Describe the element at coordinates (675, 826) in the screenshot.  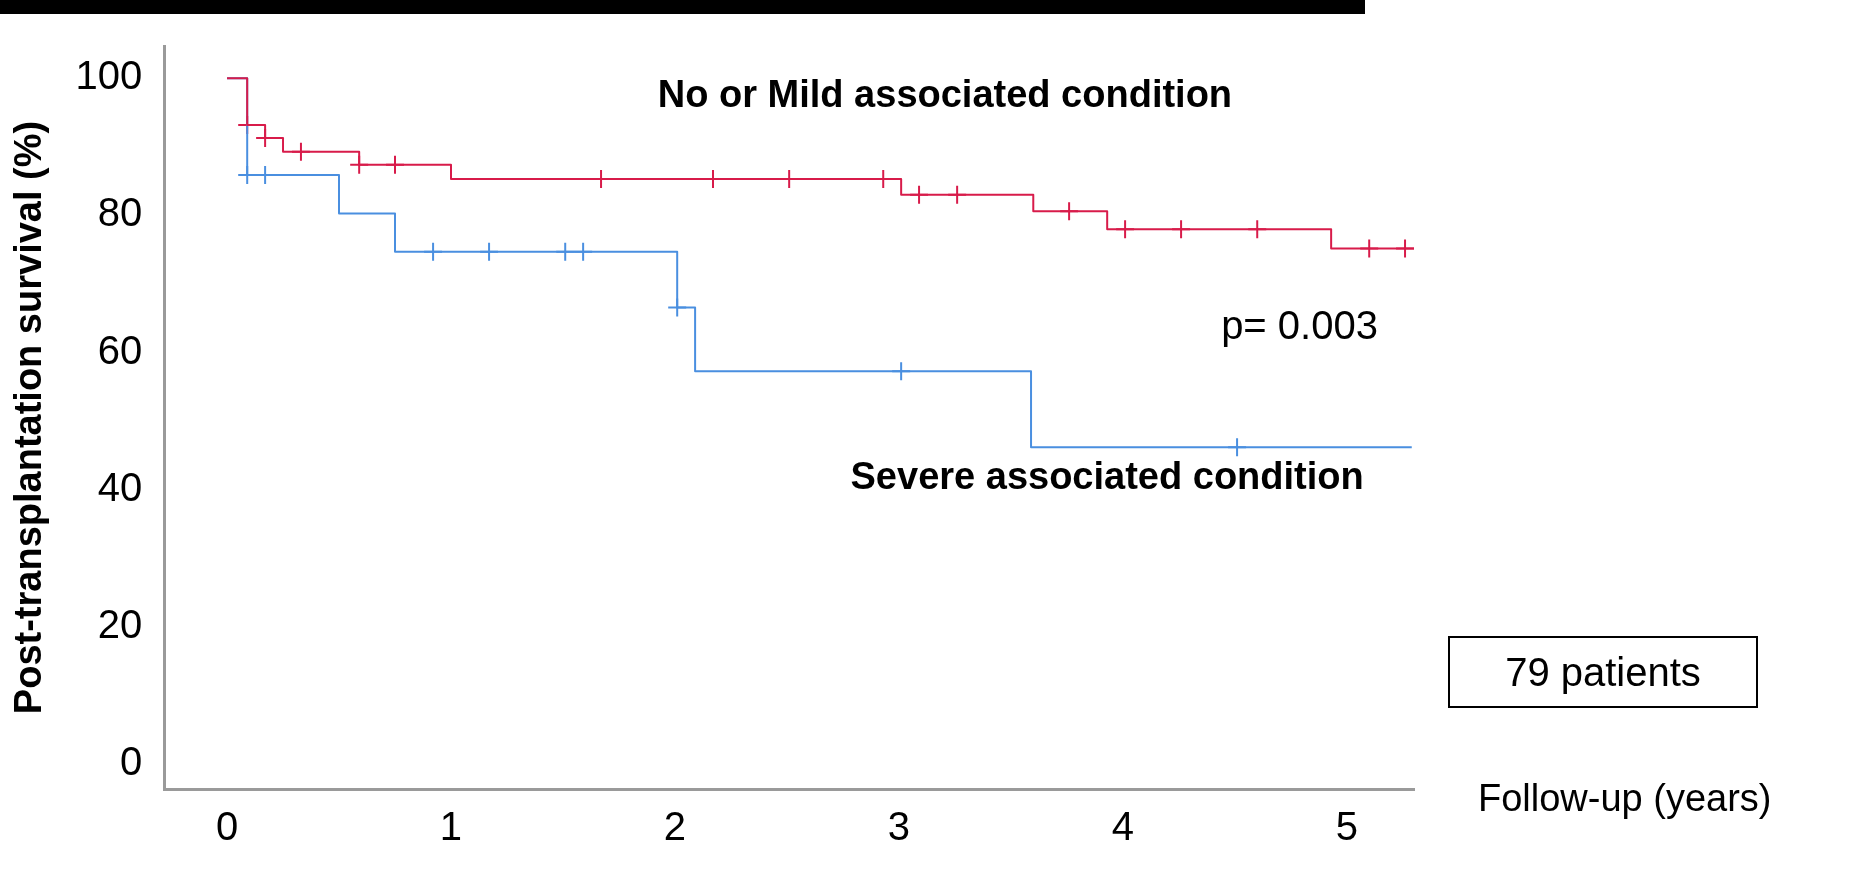
I see `x-tick-label: 2` at that location.